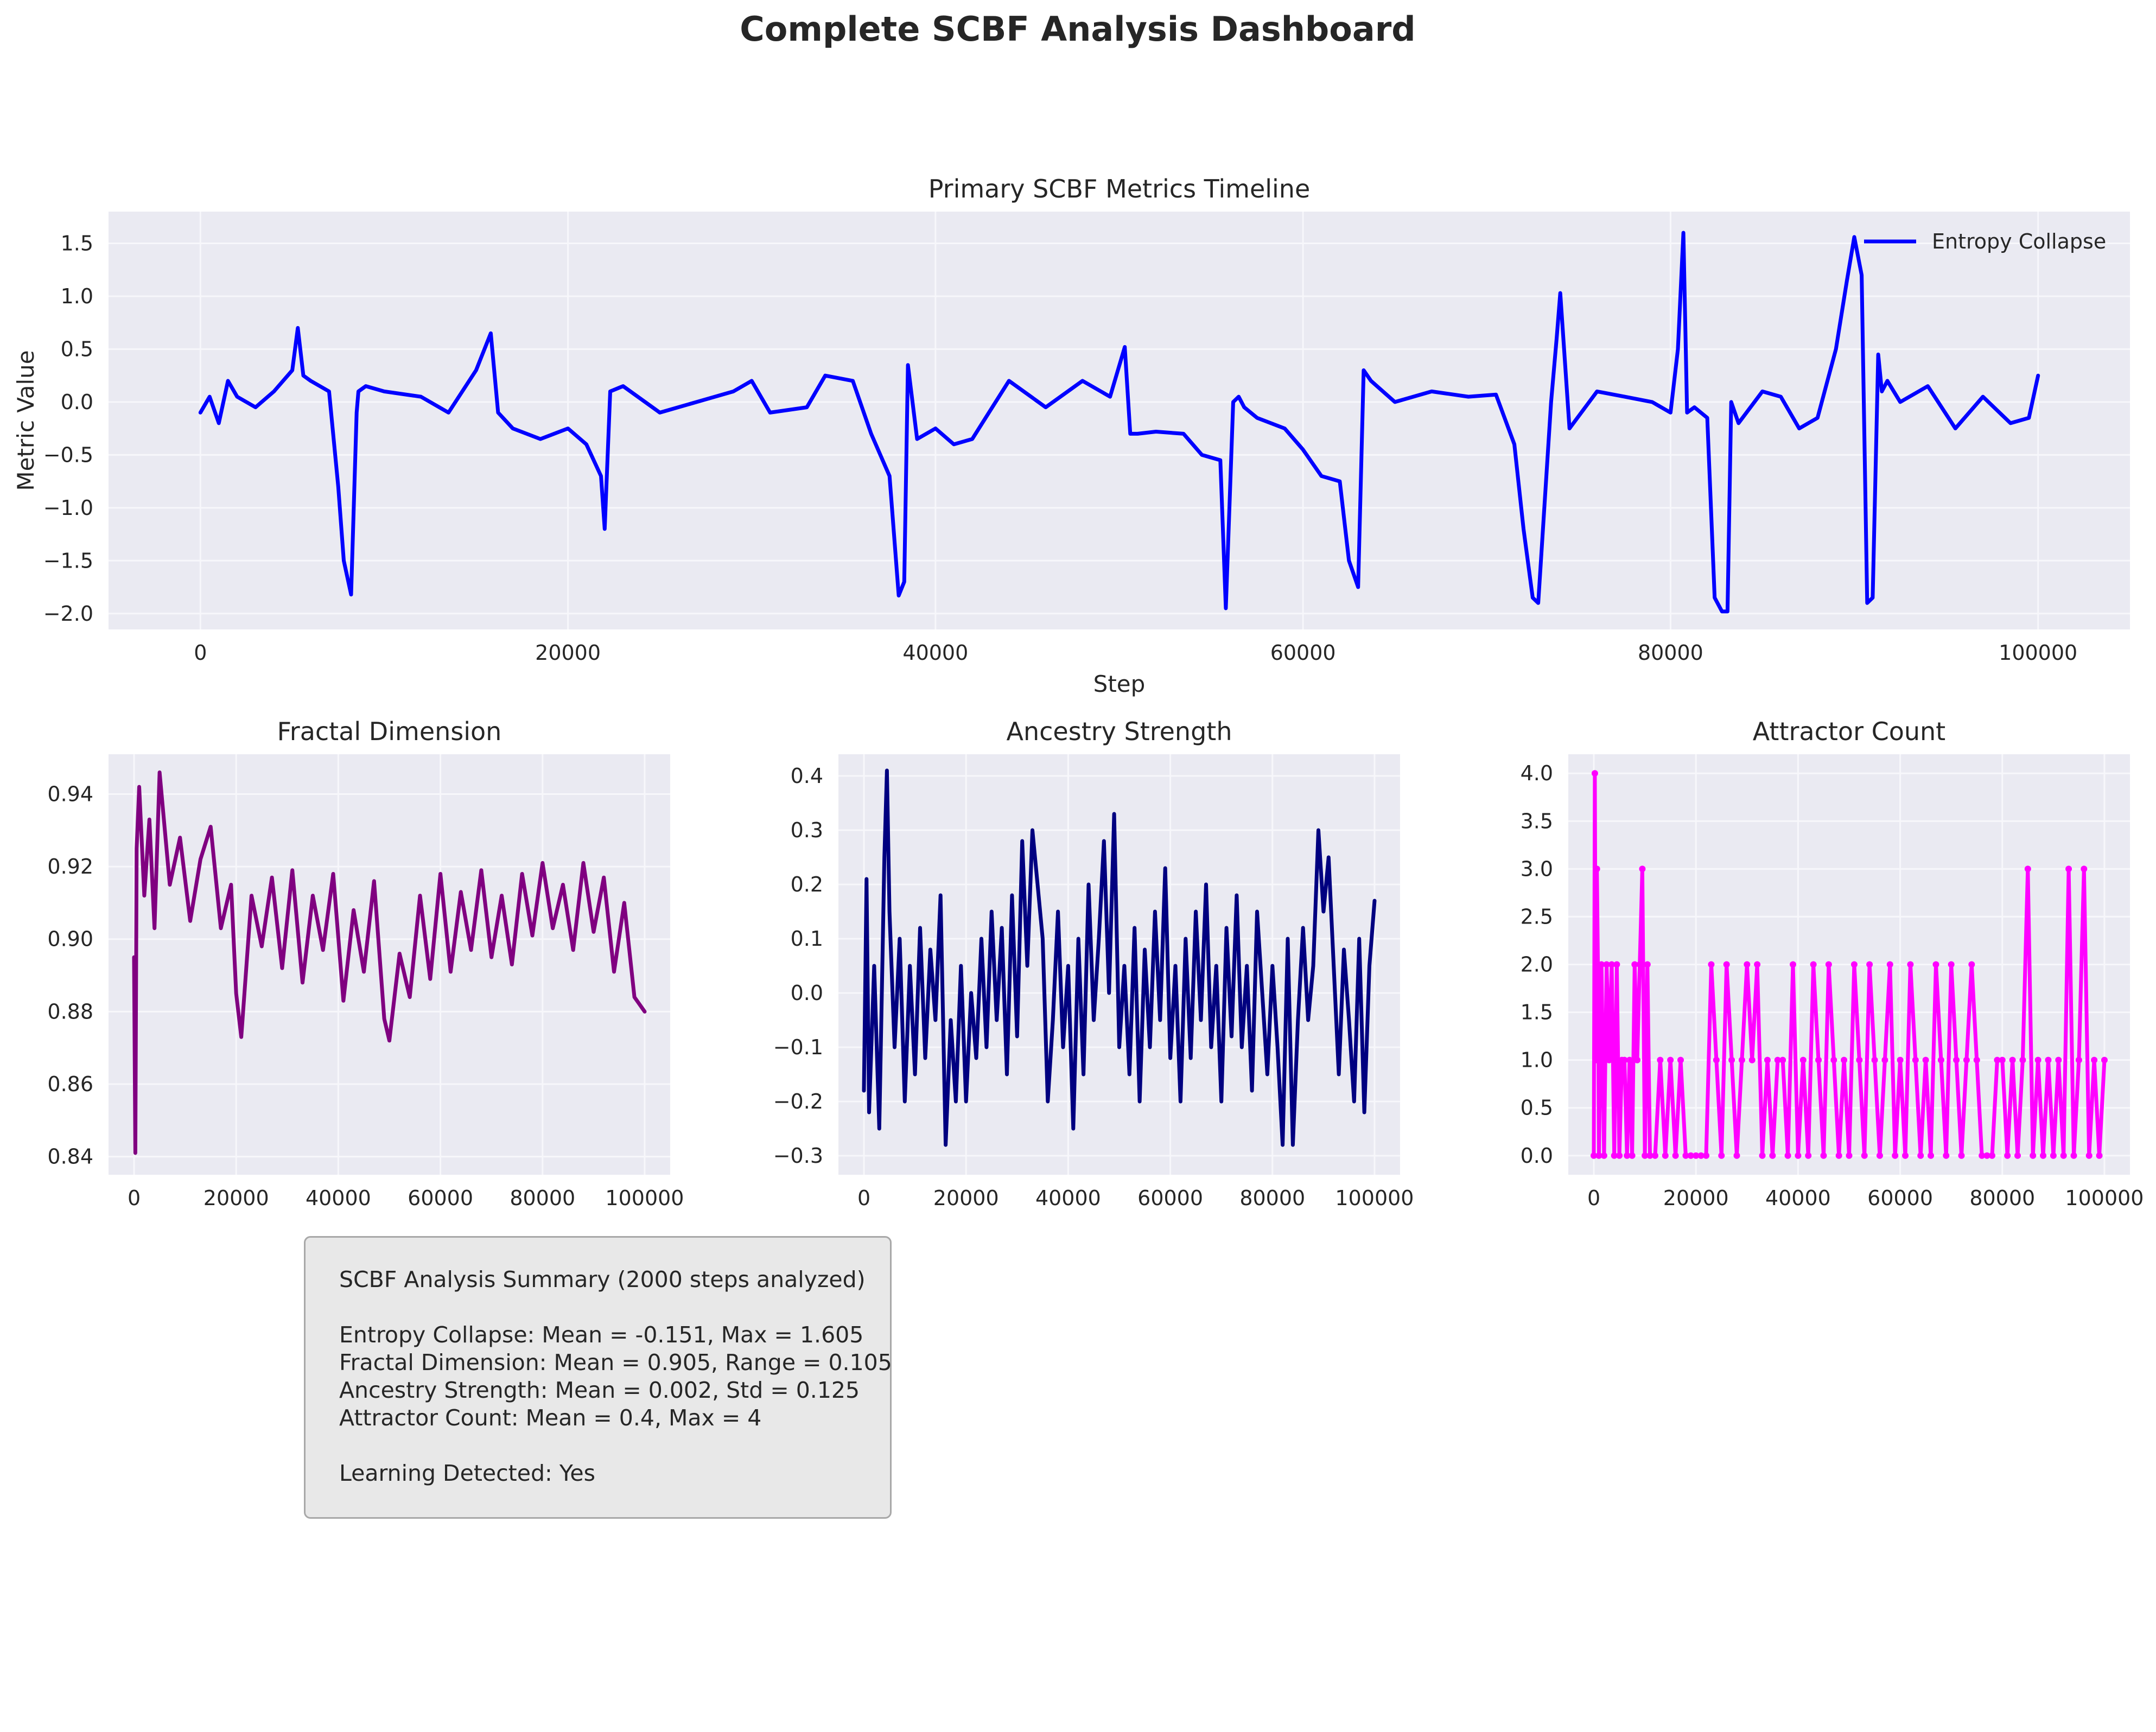 This screenshot has width=2156, height=1732. I want to click on summary-learning-line: Learning Detected: Yes, so click(467, 1473).